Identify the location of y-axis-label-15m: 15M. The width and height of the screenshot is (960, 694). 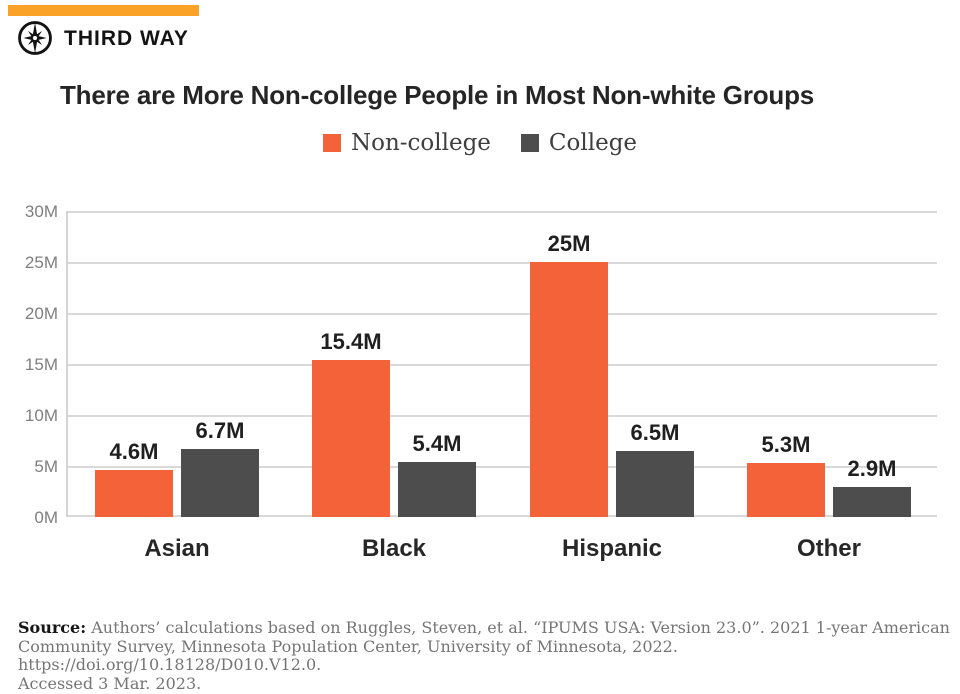
(41, 364).